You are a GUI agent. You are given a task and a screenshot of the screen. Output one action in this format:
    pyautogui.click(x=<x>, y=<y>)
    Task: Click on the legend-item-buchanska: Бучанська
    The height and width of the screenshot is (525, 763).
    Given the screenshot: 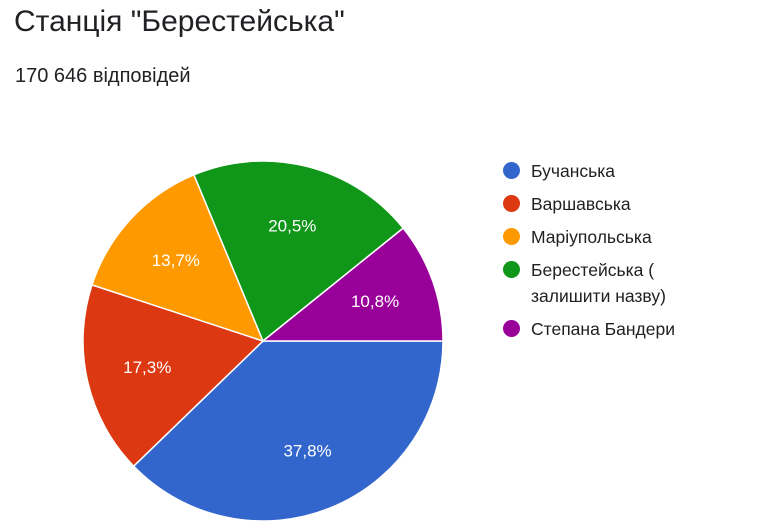 What is the action you would take?
    pyautogui.click(x=628, y=171)
    